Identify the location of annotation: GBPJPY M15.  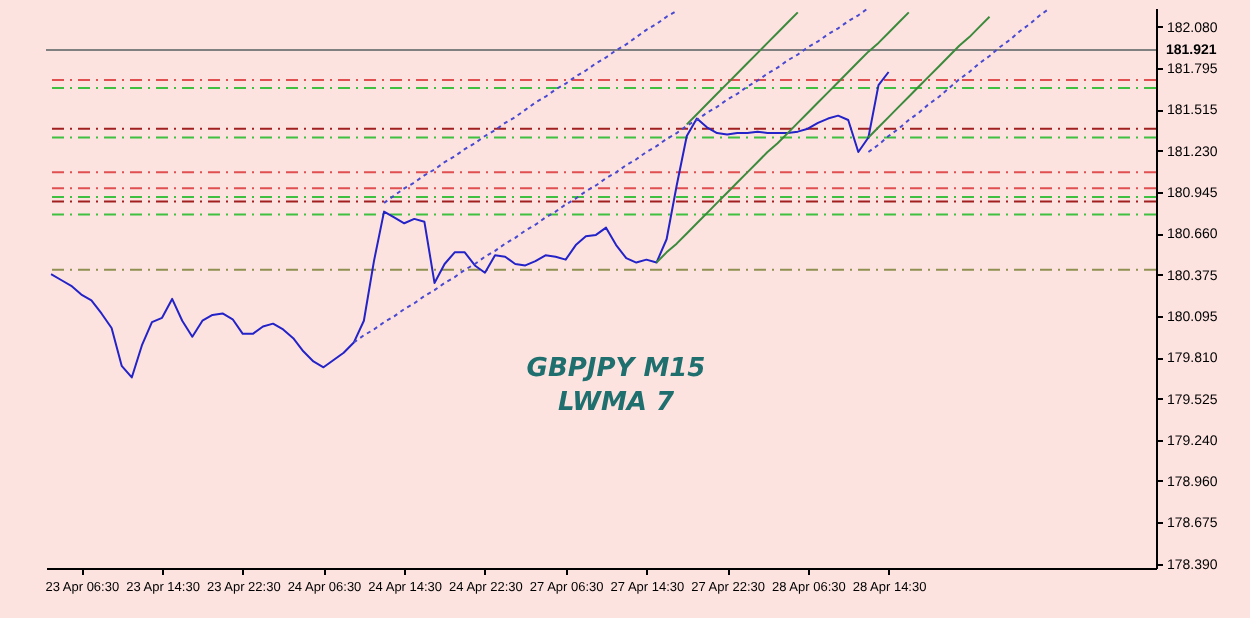
(616, 369).